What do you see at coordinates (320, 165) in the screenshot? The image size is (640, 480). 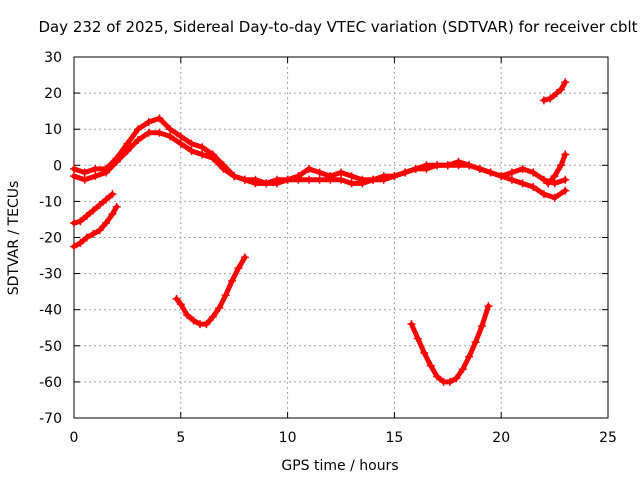 I see `series-main-lower` at bounding box center [320, 165].